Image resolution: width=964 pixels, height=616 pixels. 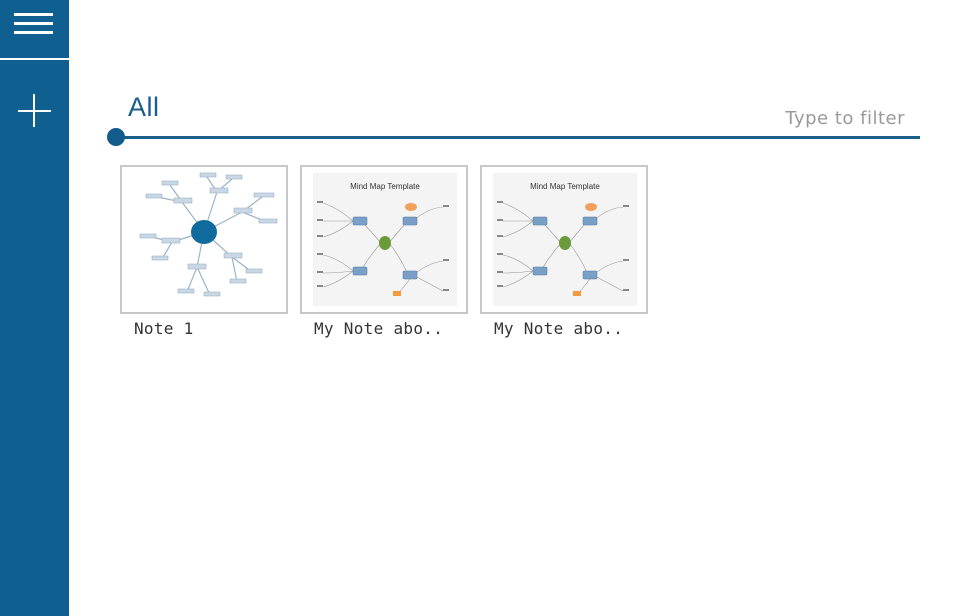 I want to click on plus-icon, so click(x=34, y=111).